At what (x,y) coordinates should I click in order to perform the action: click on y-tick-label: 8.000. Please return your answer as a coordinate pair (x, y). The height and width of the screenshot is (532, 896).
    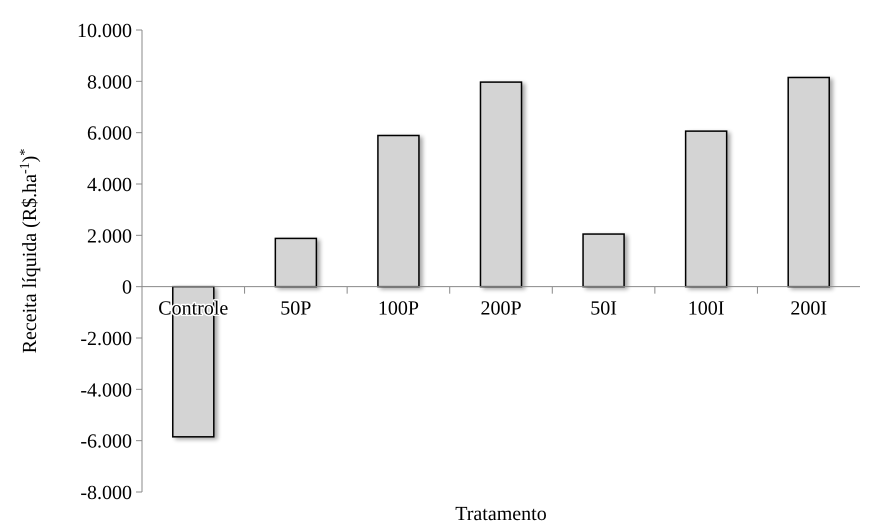
    Looking at the image, I should click on (109, 82).